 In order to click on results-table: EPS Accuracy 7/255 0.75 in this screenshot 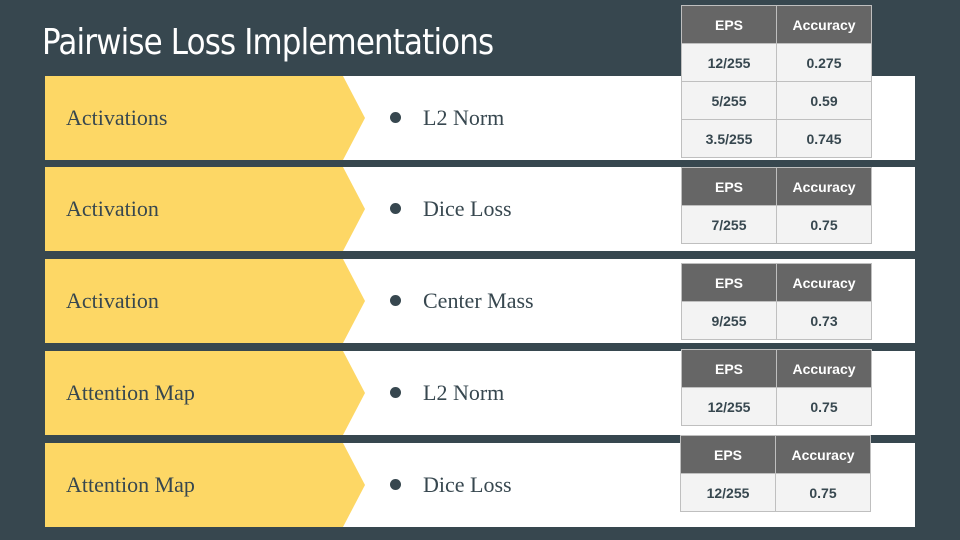, I will do `click(776, 205)`.